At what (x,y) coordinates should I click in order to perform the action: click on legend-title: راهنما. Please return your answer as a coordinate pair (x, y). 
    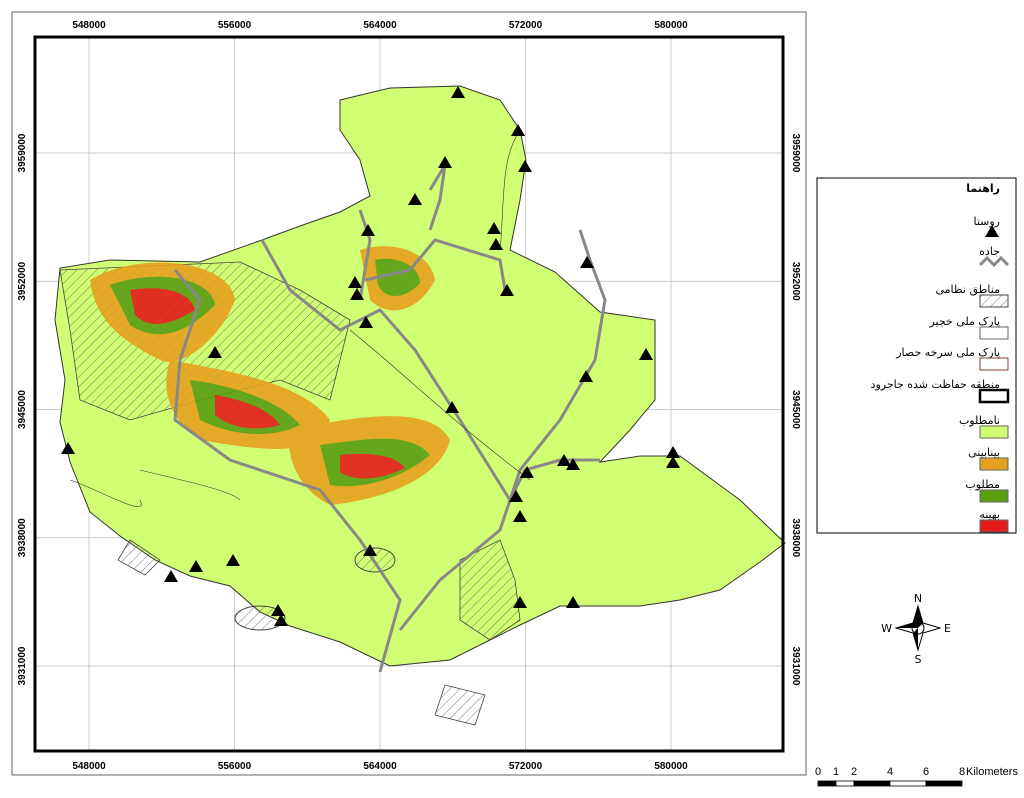
    Looking at the image, I should click on (983, 188).